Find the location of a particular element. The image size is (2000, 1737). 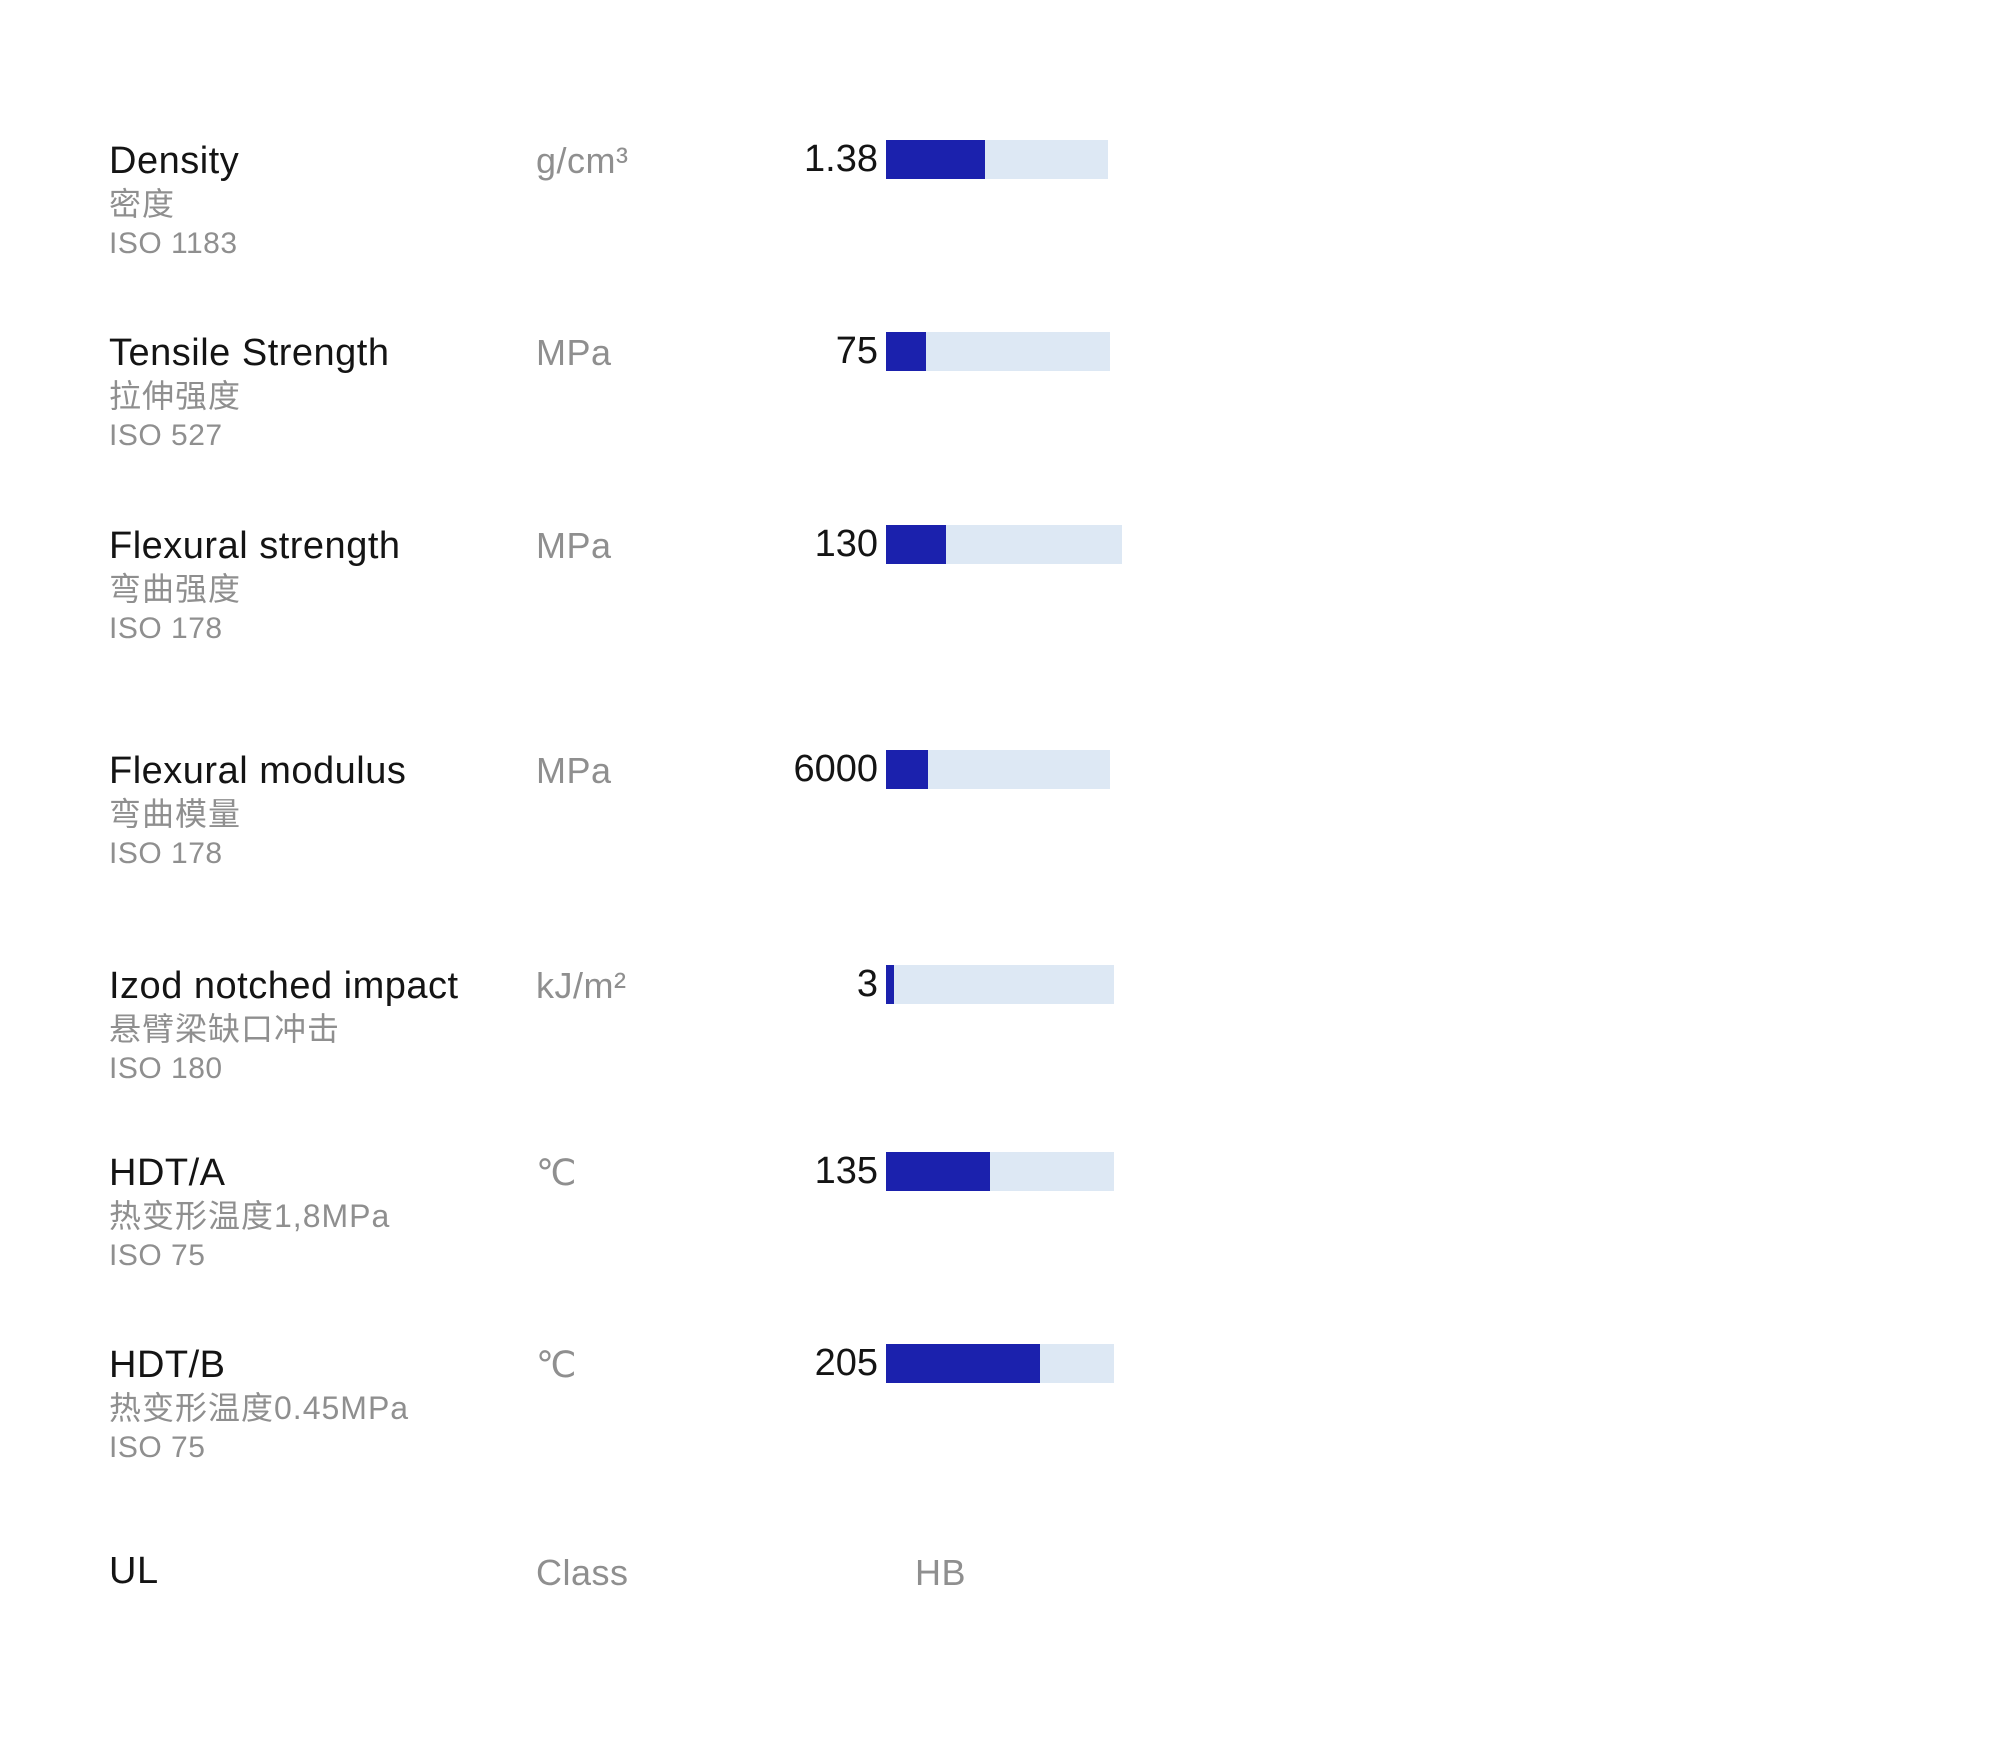

property-standard: ISO 1183 is located at coordinates (173, 243).